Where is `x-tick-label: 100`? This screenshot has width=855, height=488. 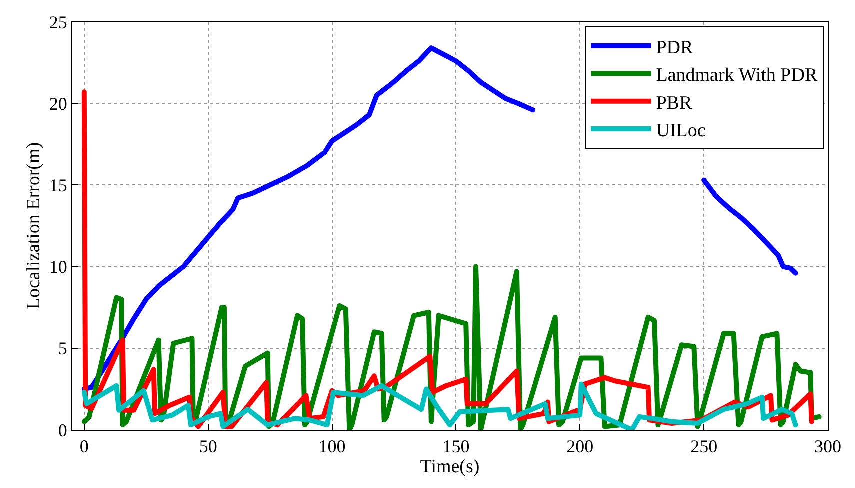
x-tick-label: 100 is located at coordinates (332, 446).